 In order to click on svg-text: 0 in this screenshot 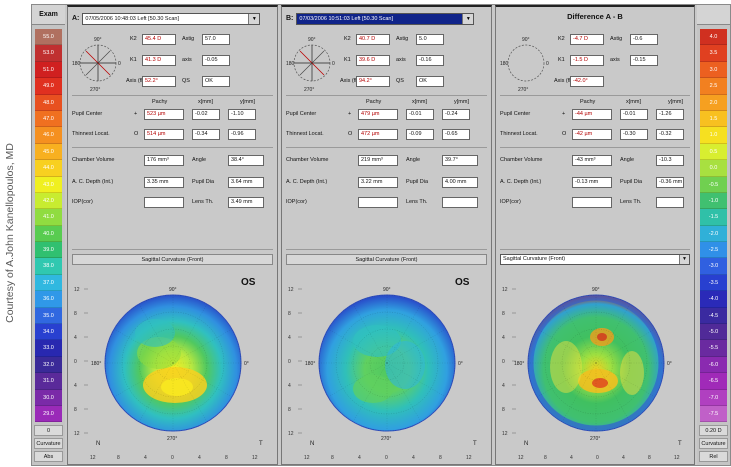, I will do `click(597, 458)`.